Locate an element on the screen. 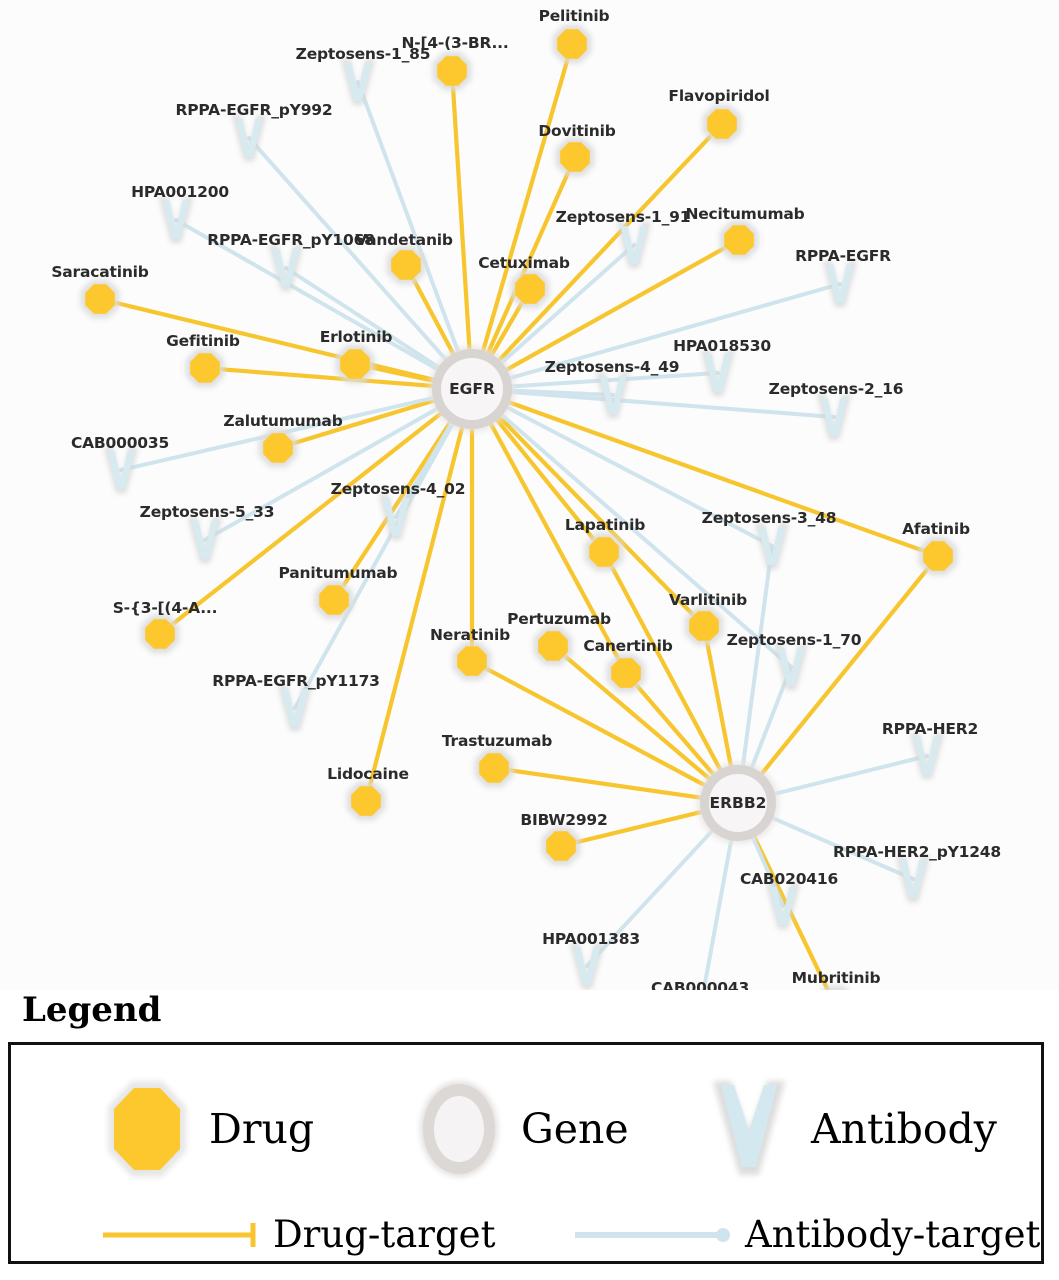 Image resolution: width=1059 pixels, height=1280 pixels. legend-label-gene: Gene is located at coordinates (575, 1129).